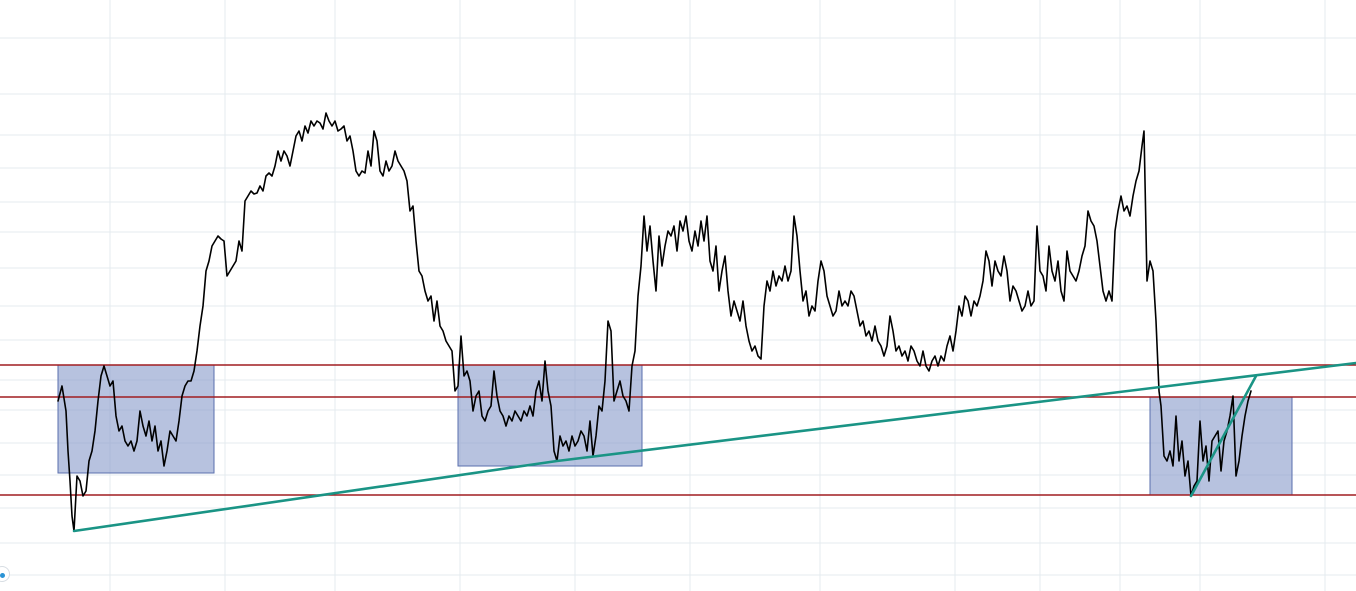  I want to click on trend-line, so click(1223, 436).